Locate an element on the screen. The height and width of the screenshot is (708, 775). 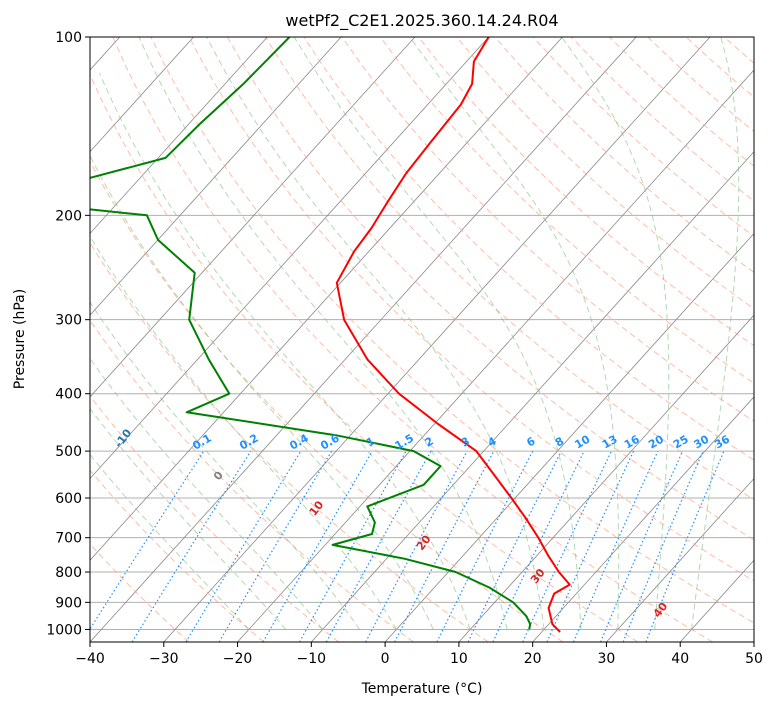
y-axis-title: Pressure (hPa) is located at coordinates (20, 339).